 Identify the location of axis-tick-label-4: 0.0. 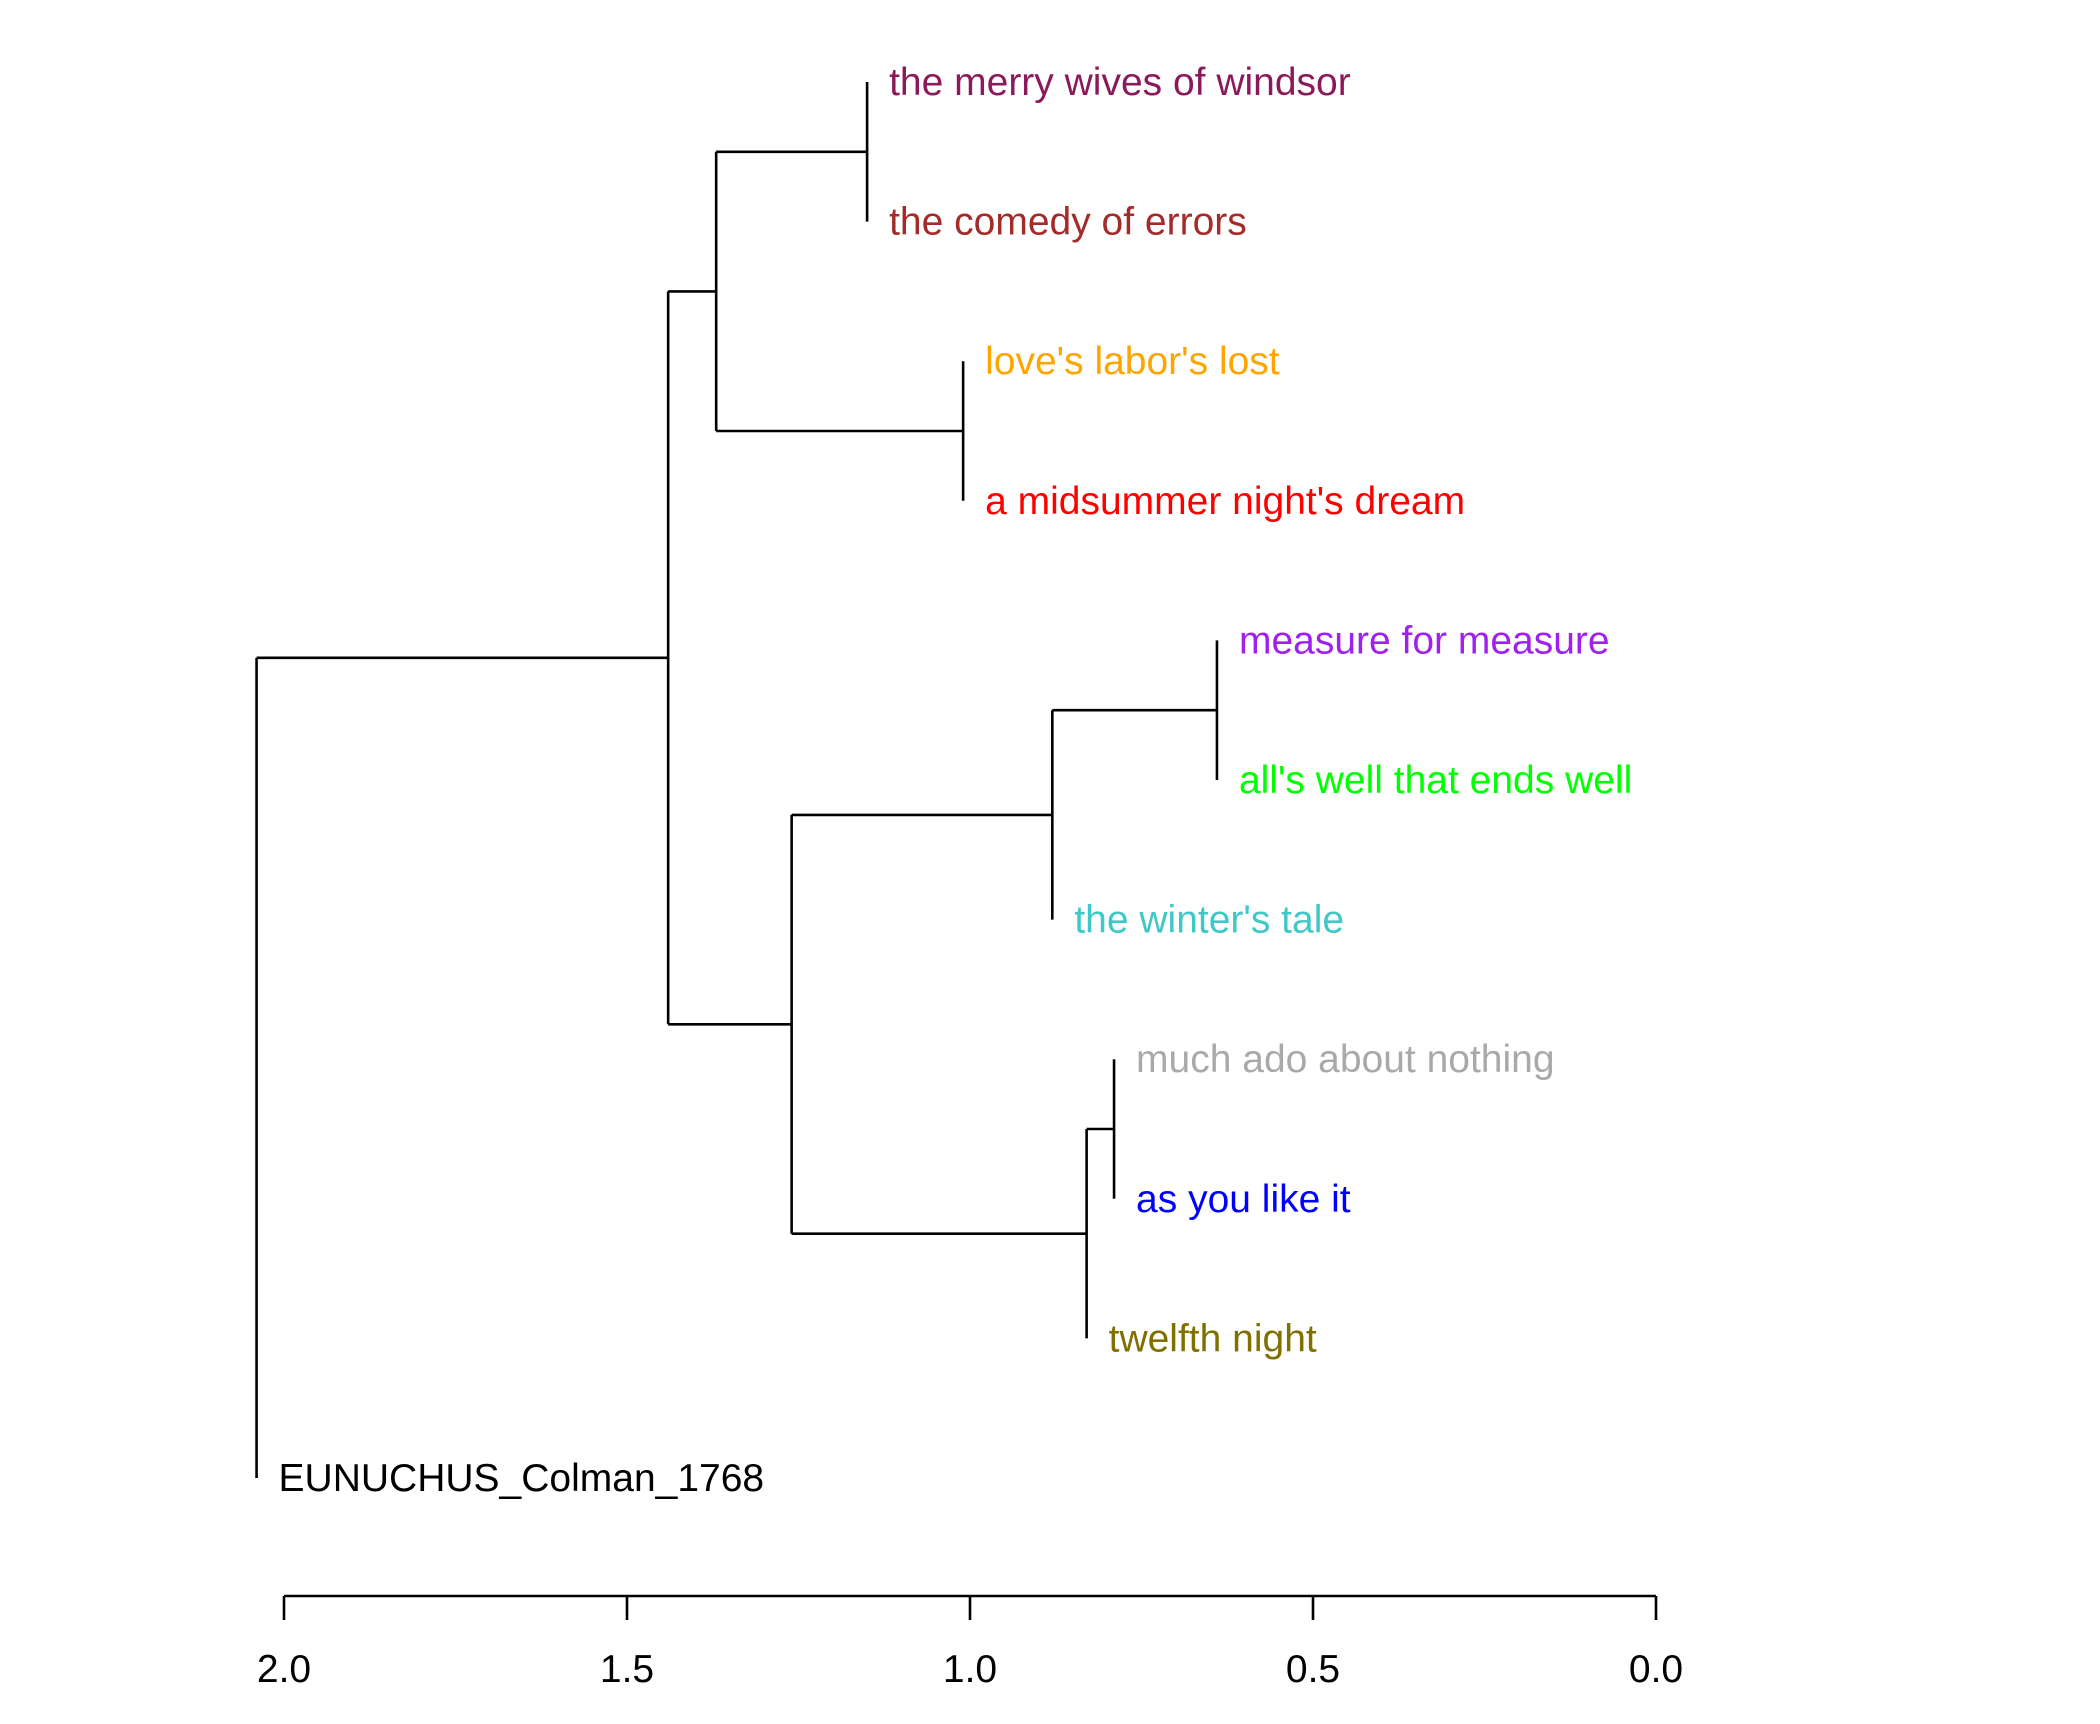
(1656, 1669).